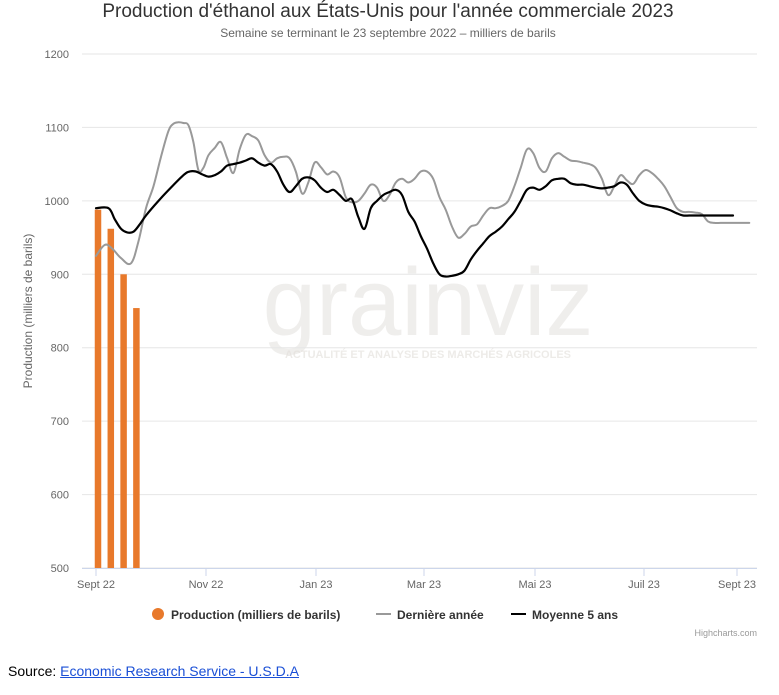 The height and width of the screenshot is (695, 779). What do you see at coordinates (737, 585) in the screenshot?
I see `x-tick-label: Sept 23` at bounding box center [737, 585].